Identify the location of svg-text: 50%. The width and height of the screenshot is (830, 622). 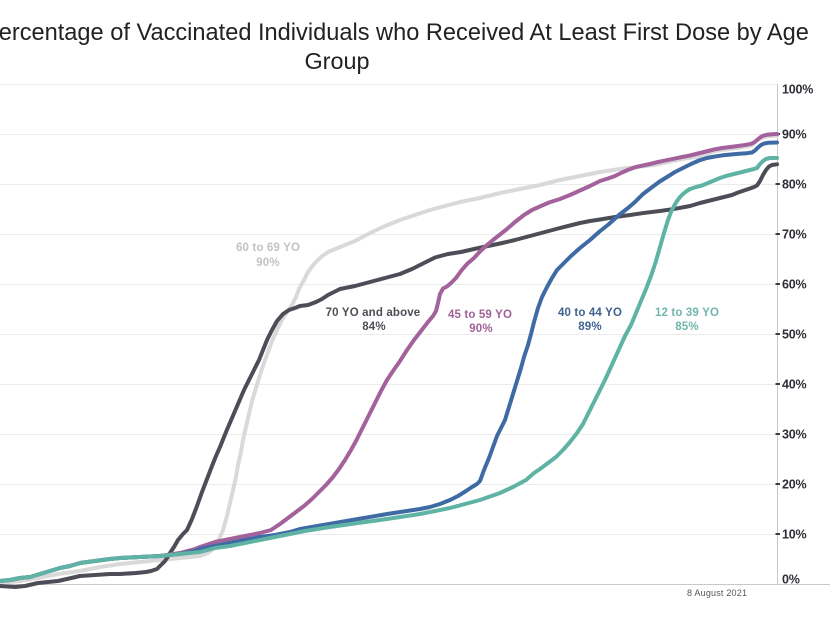
(794, 335).